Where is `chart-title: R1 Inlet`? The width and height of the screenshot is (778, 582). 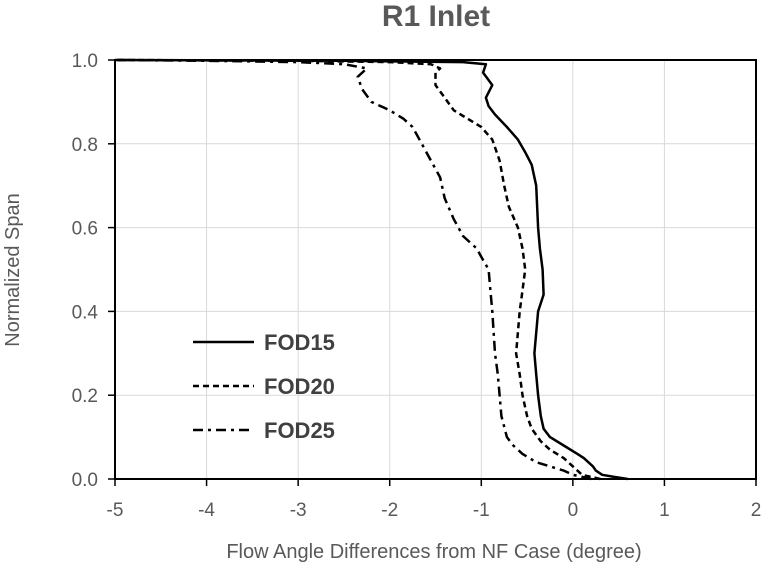
chart-title: R1 Inlet is located at coordinates (436, 16).